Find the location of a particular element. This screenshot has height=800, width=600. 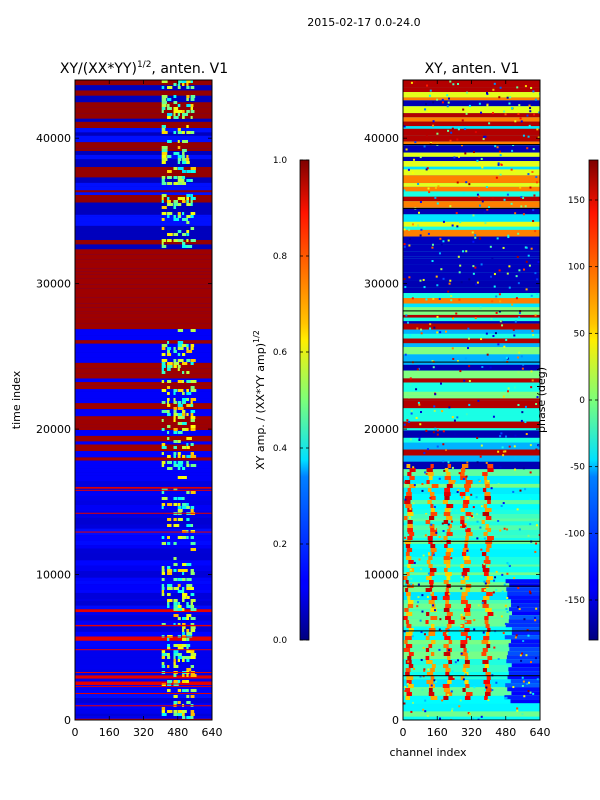

left-x-tick-label: 320 is located at coordinates (143, 732).